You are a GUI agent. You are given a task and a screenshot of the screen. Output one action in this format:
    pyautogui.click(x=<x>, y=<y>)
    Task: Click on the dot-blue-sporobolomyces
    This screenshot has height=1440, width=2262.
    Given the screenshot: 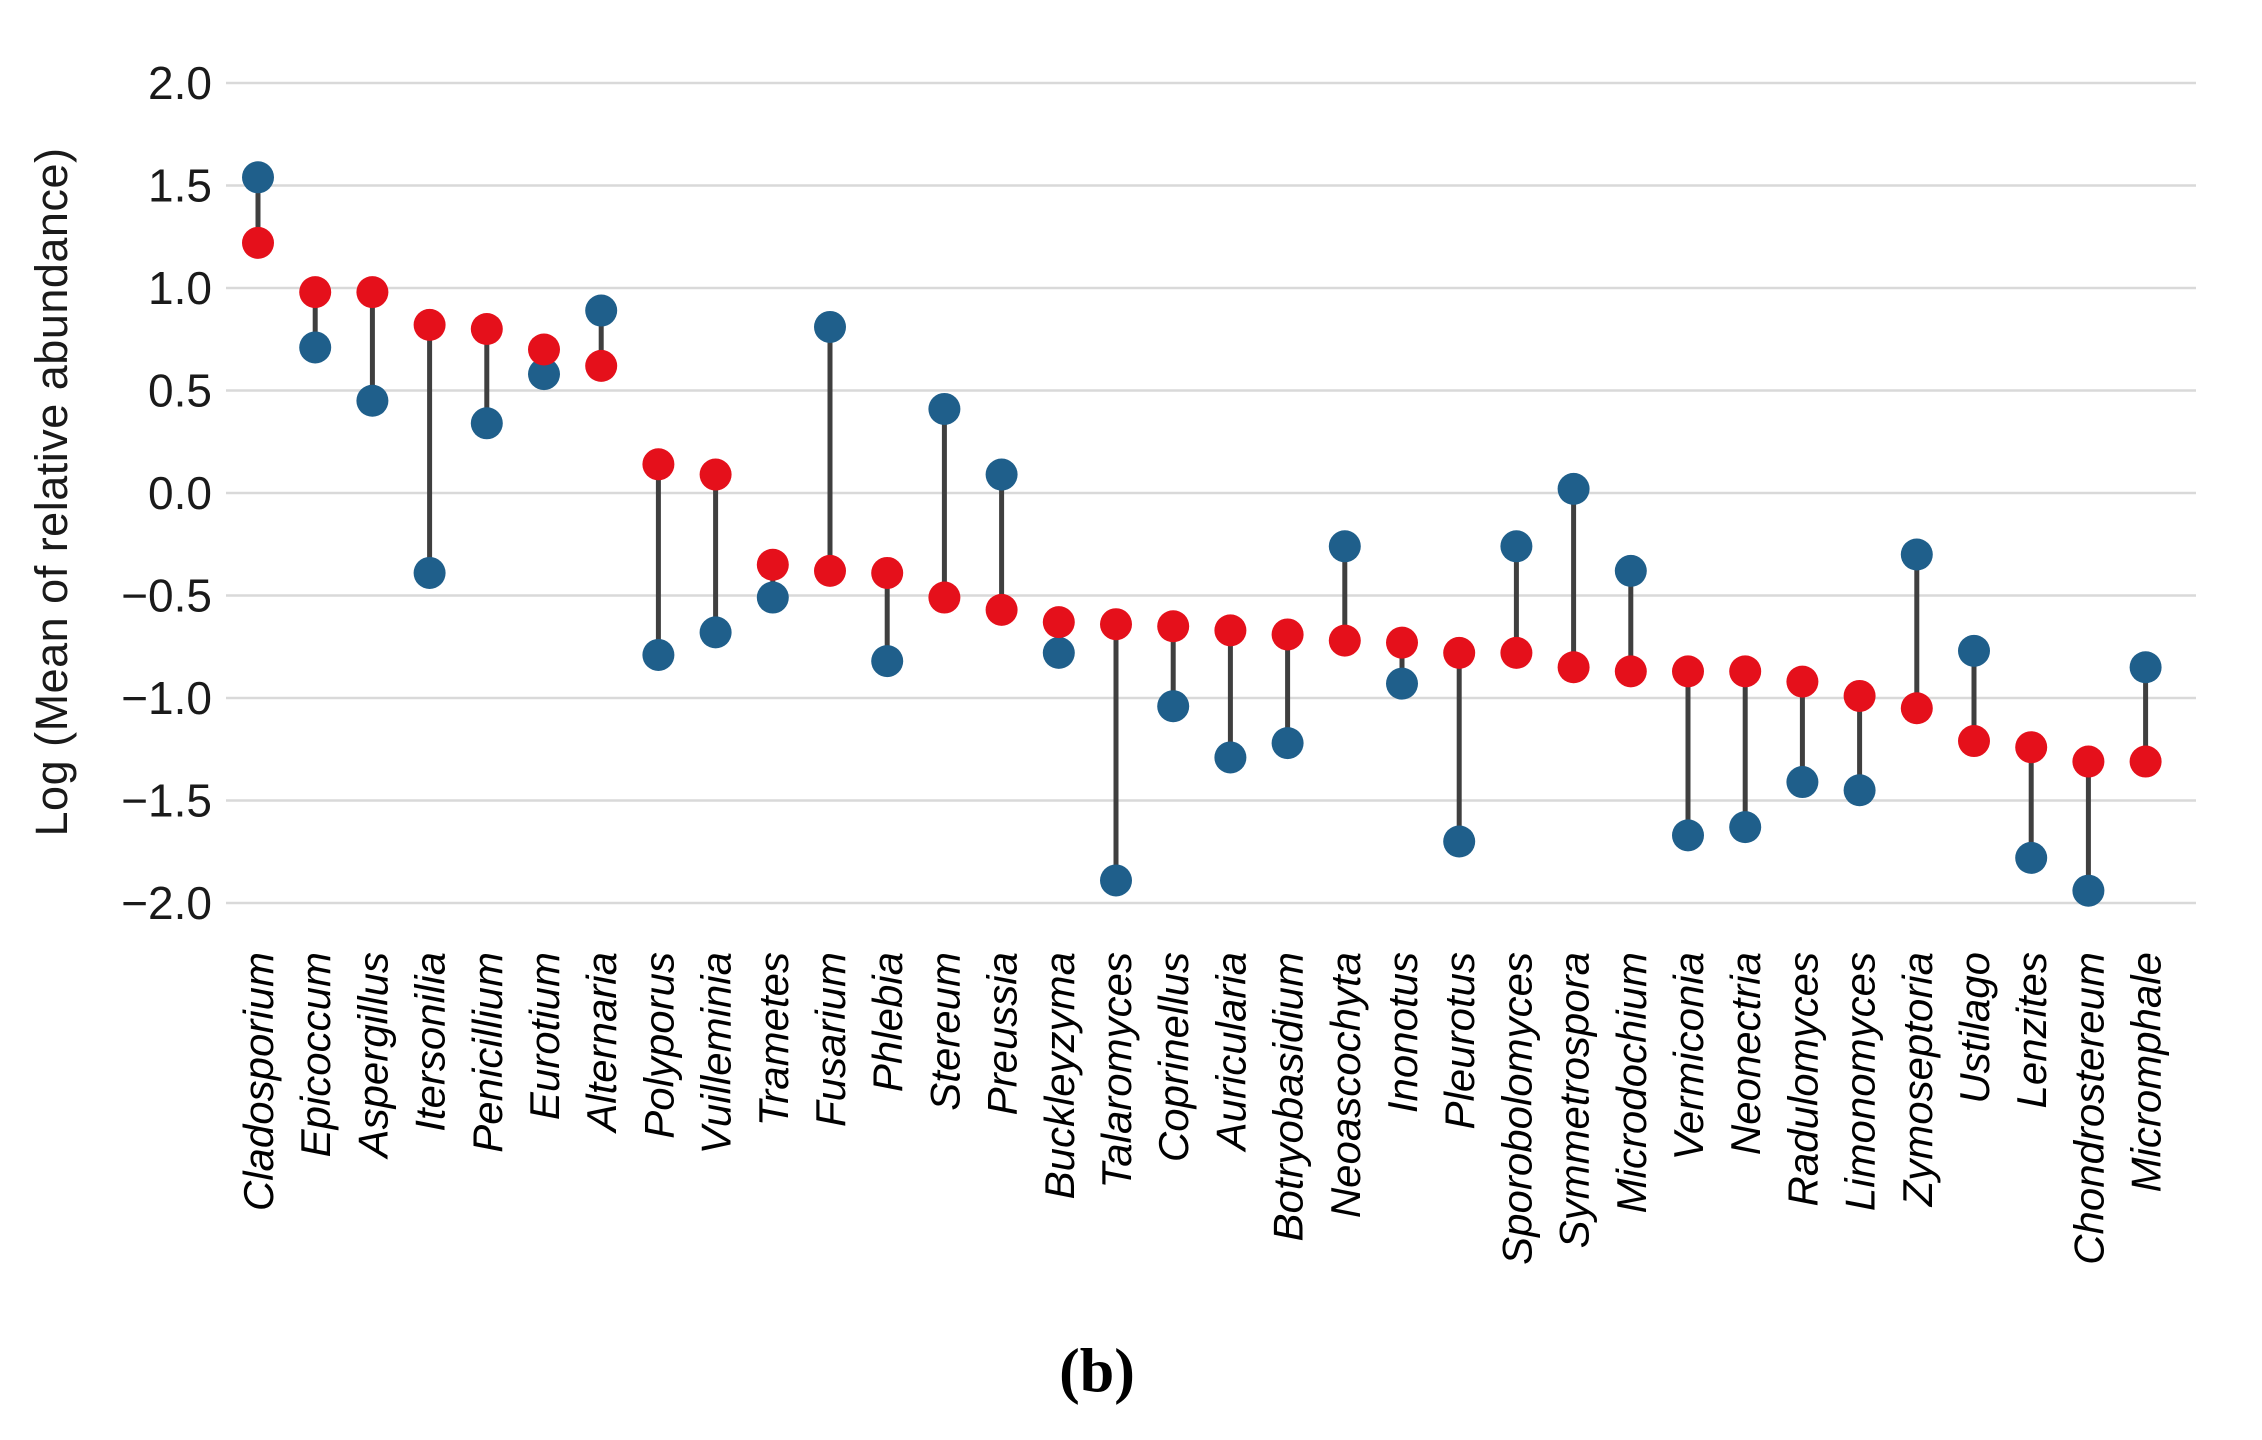 What is the action you would take?
    pyautogui.click(x=1516, y=546)
    